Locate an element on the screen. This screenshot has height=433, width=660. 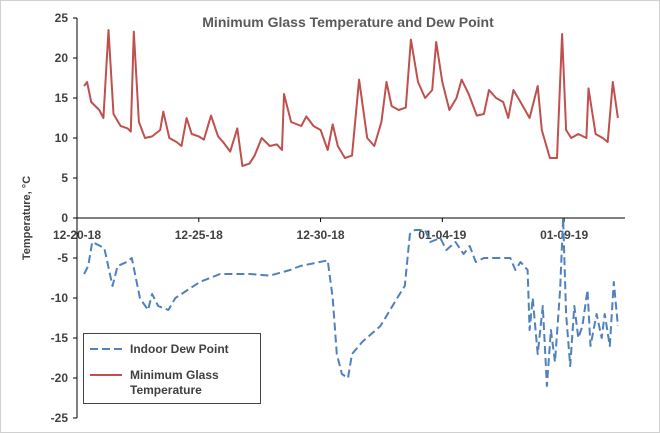
y-tick-label: -20 is located at coordinates (60, 378).